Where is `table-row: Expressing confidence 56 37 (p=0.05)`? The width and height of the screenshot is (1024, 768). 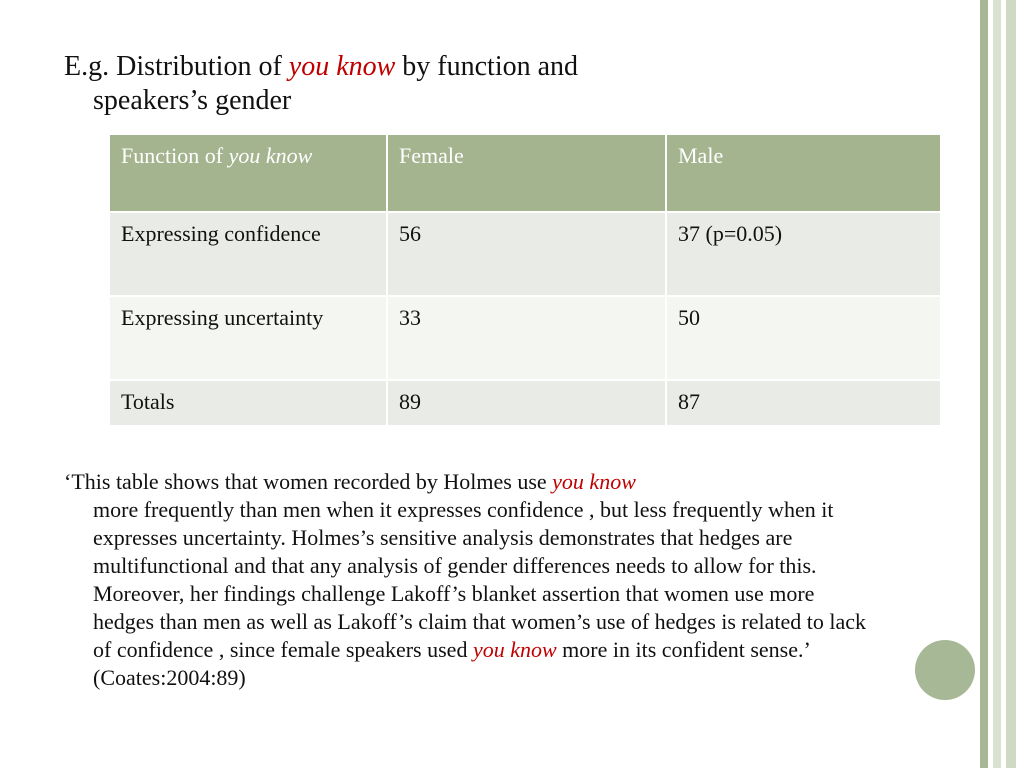
table-row: Expressing confidence 56 37 (p=0.05) is located at coordinates (525, 254).